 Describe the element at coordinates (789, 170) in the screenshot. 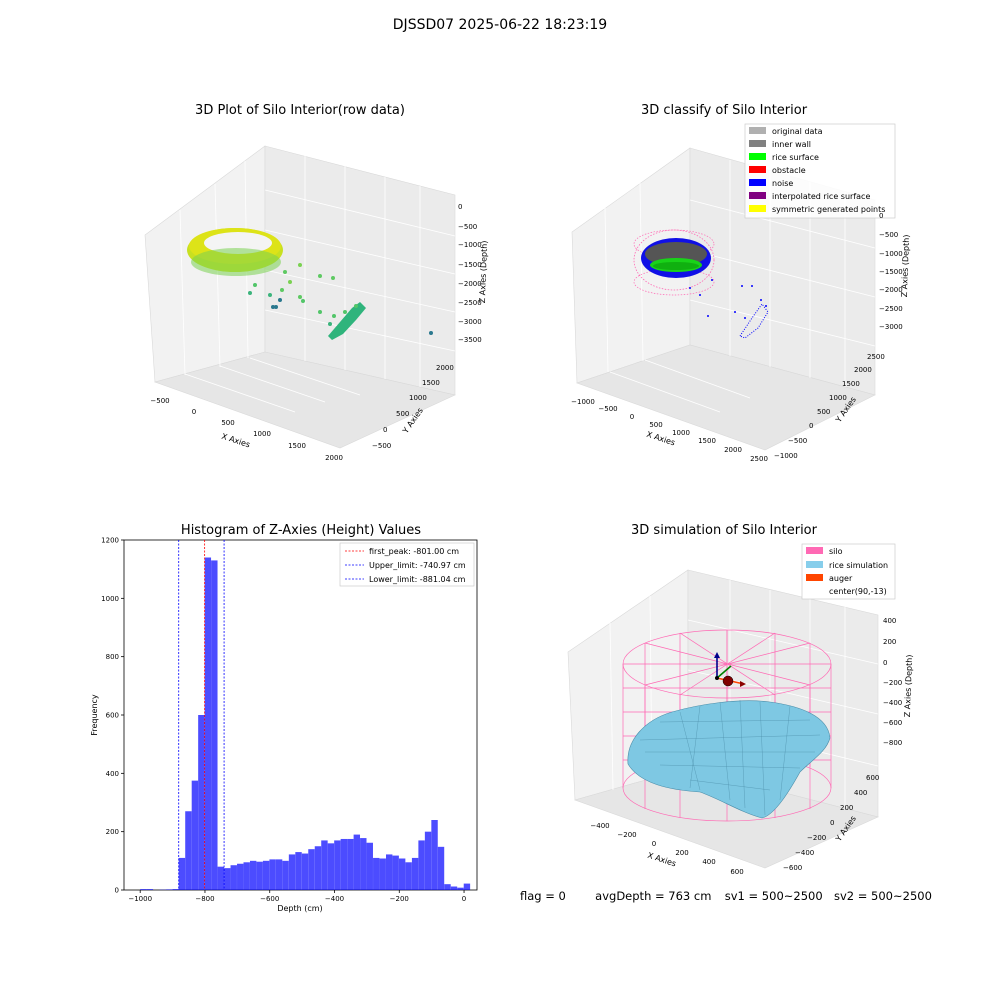

I see `legend-label: obstacle` at that location.